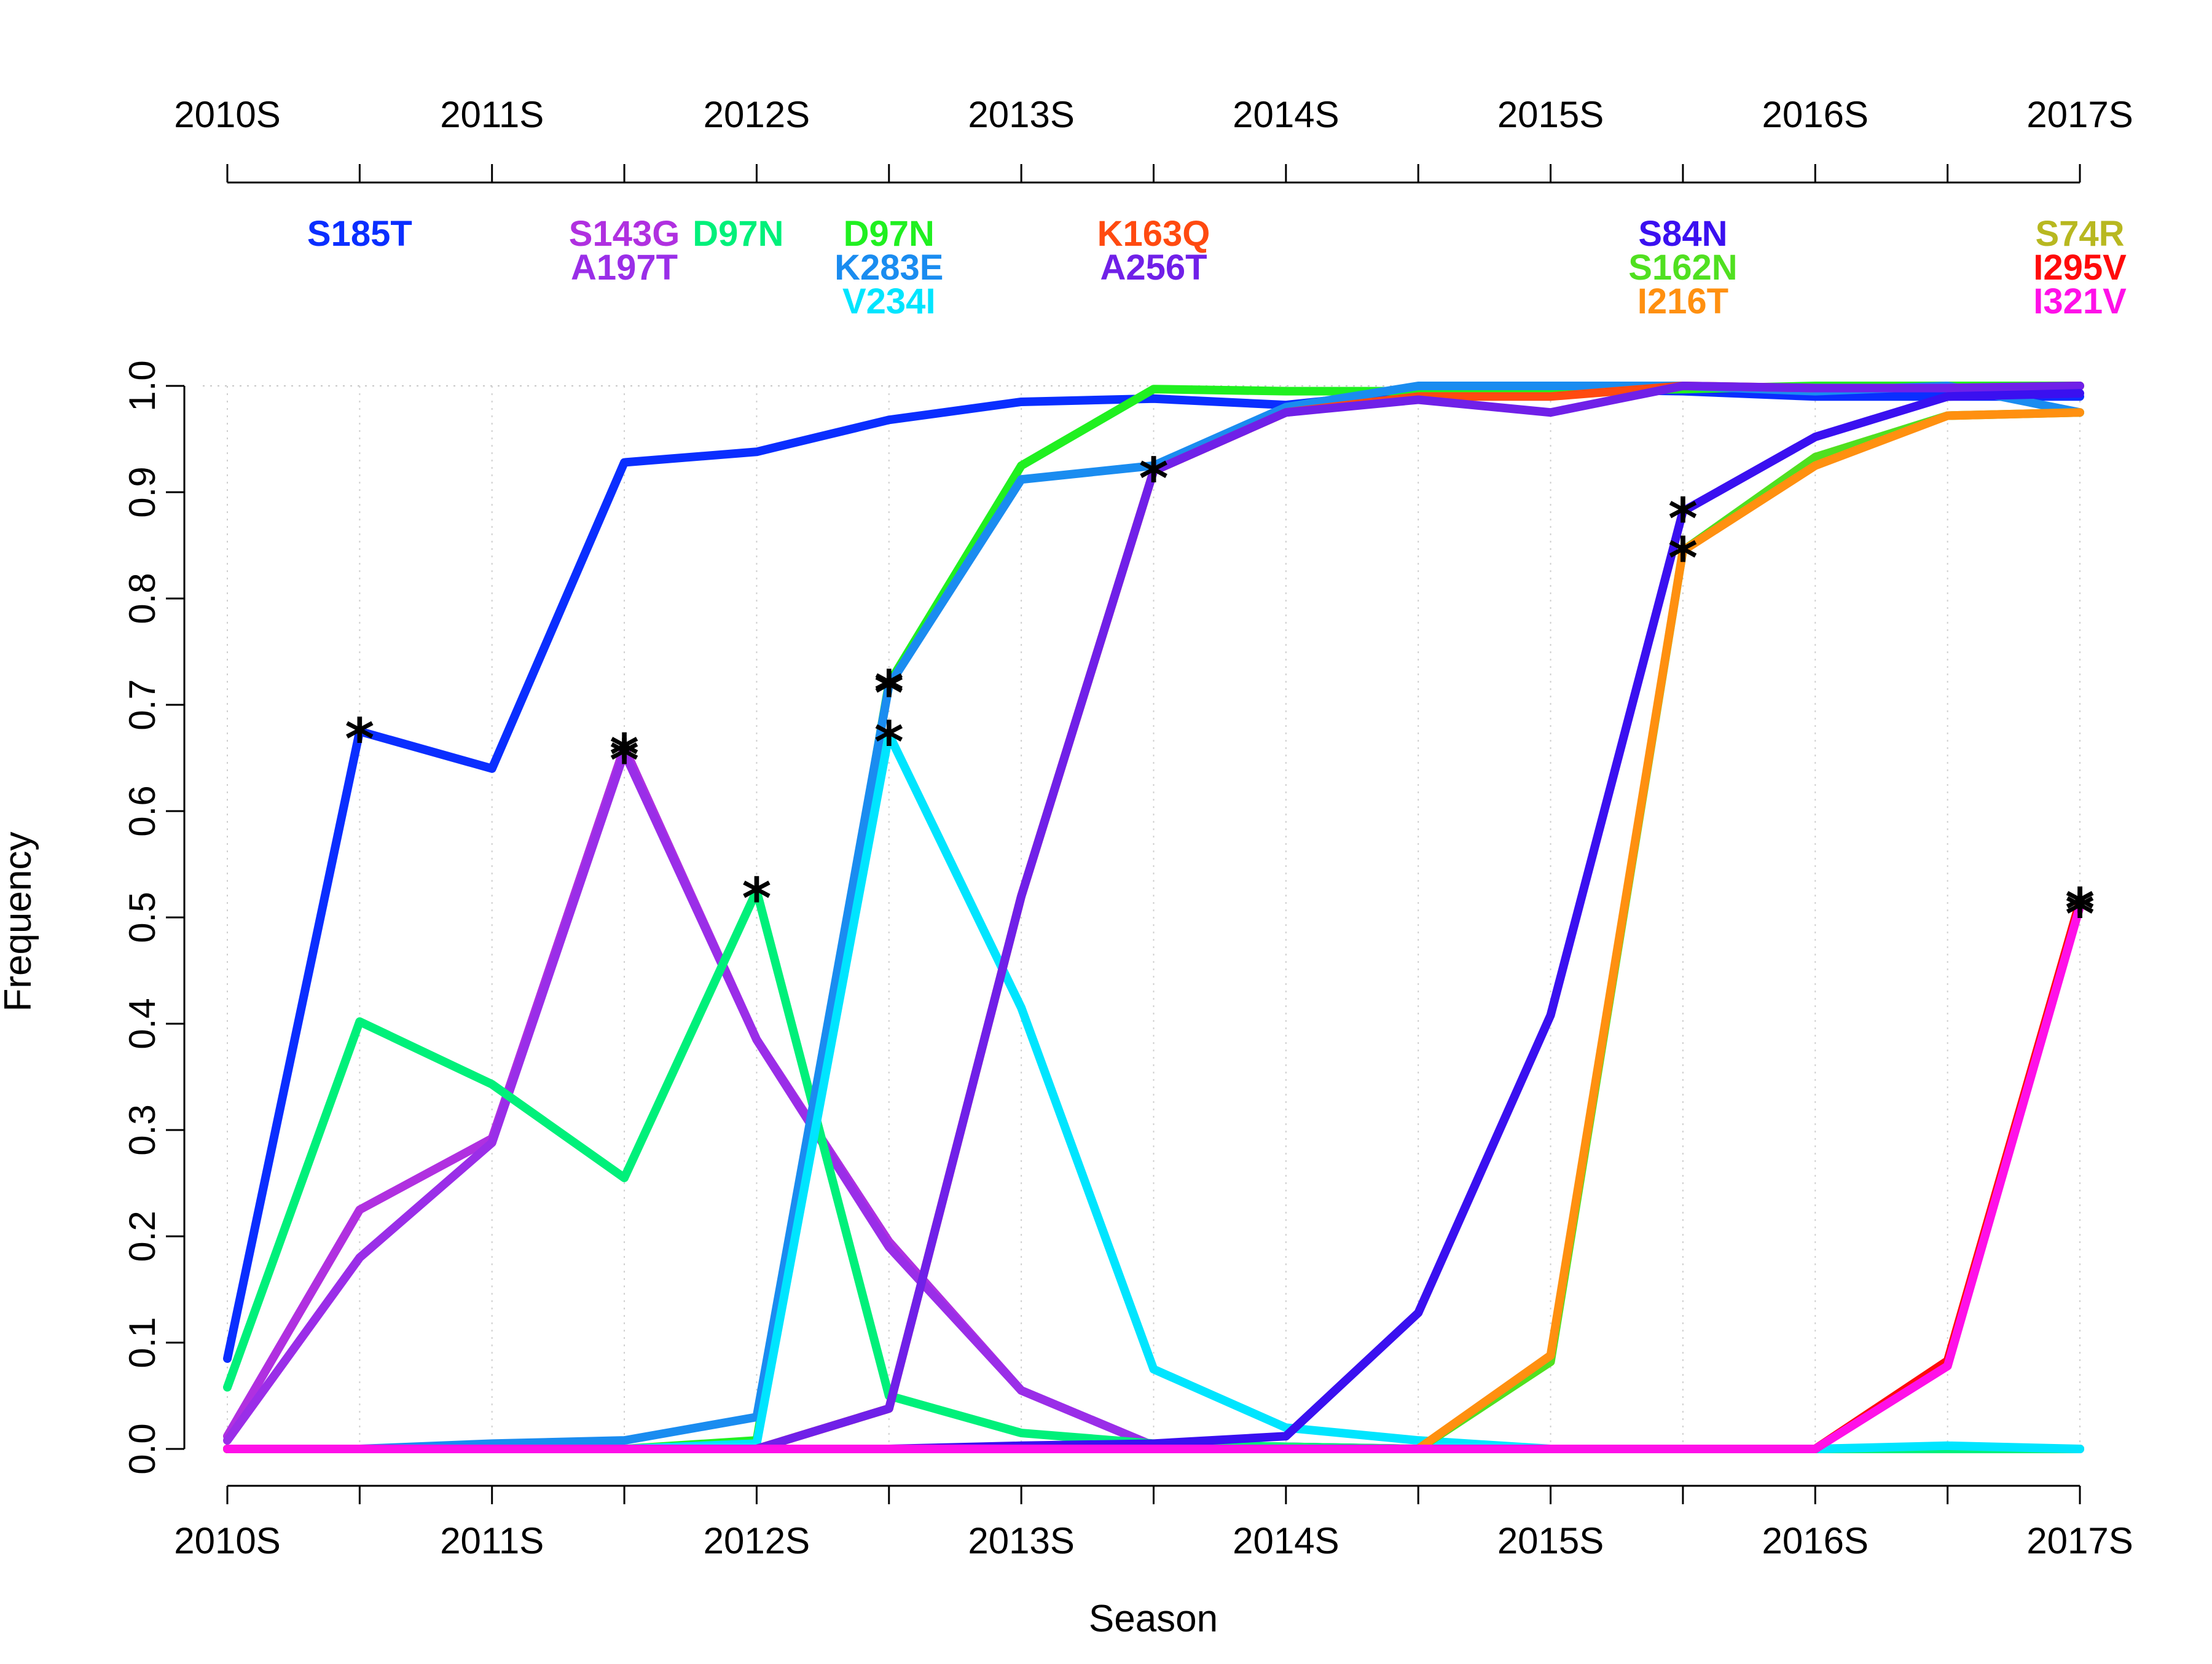  Describe the element at coordinates (492, 114) in the screenshot. I see `x-tick-label-top: 2011S` at that location.